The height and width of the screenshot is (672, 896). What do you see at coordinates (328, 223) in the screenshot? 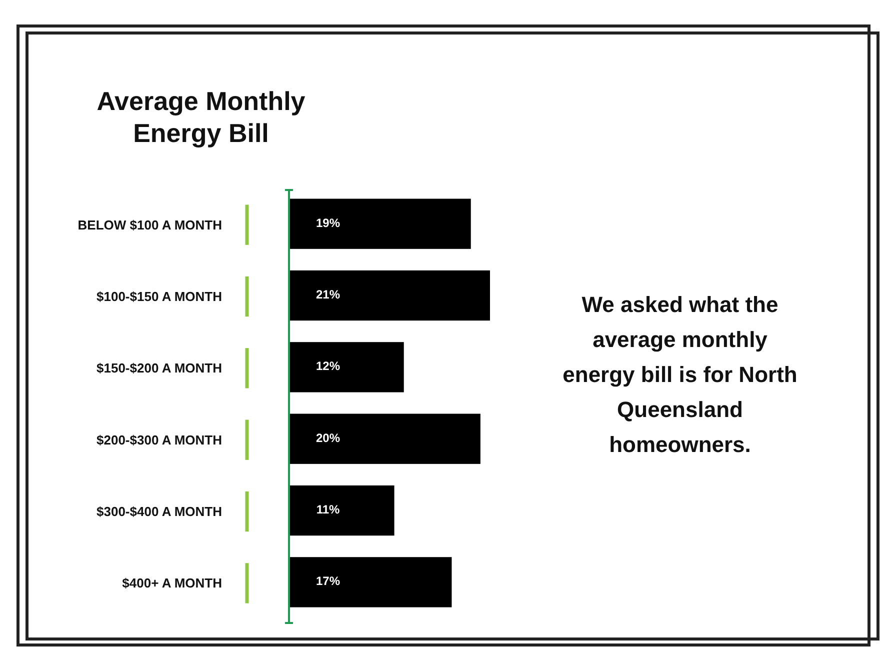
I see `data-label: 19%` at bounding box center [328, 223].